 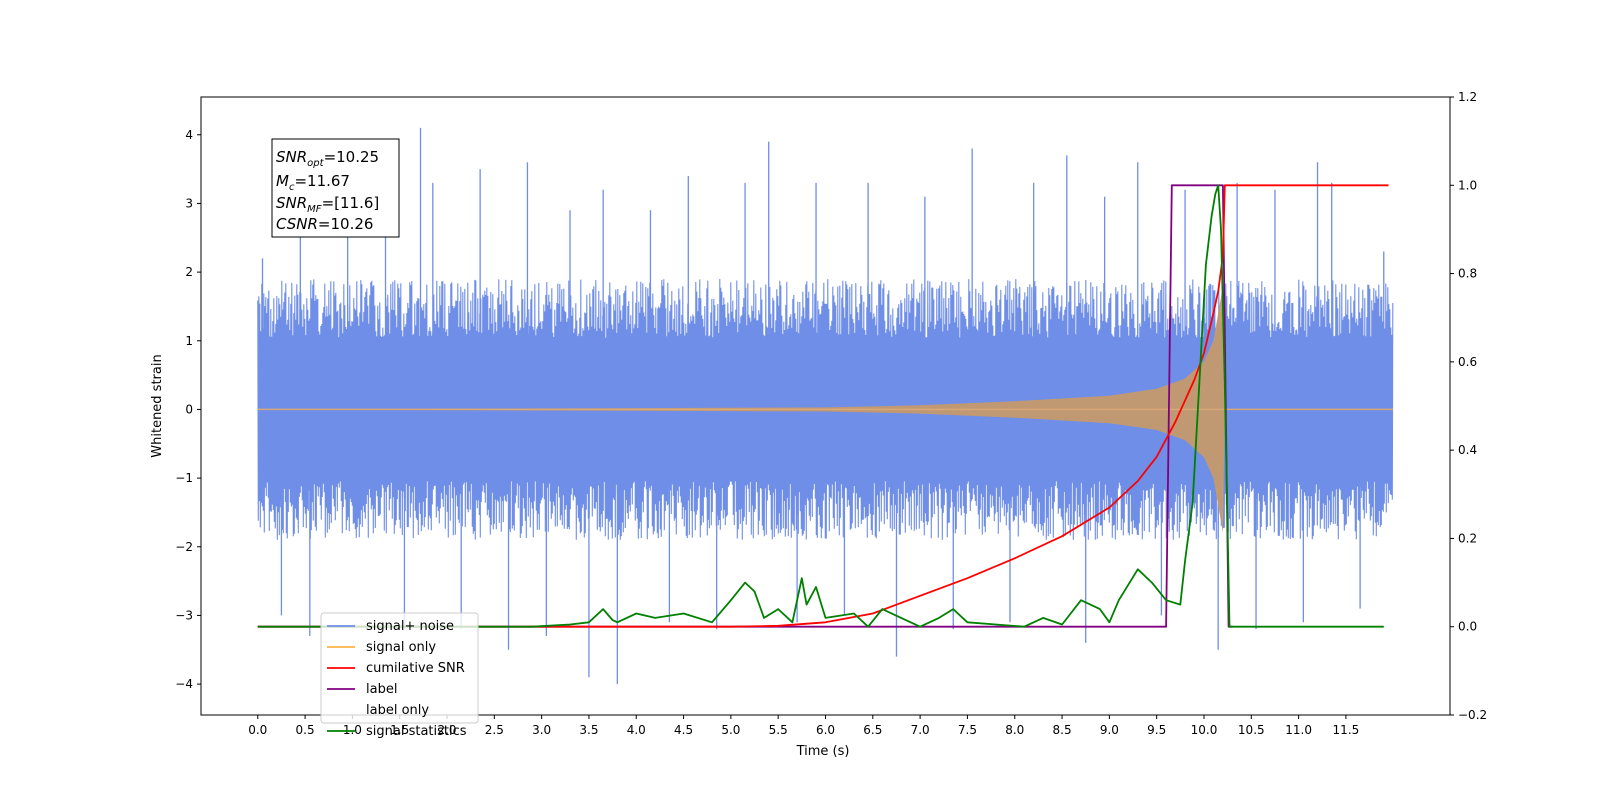 I want to click on x-tick-label: 3.5, so click(x=588, y=730).